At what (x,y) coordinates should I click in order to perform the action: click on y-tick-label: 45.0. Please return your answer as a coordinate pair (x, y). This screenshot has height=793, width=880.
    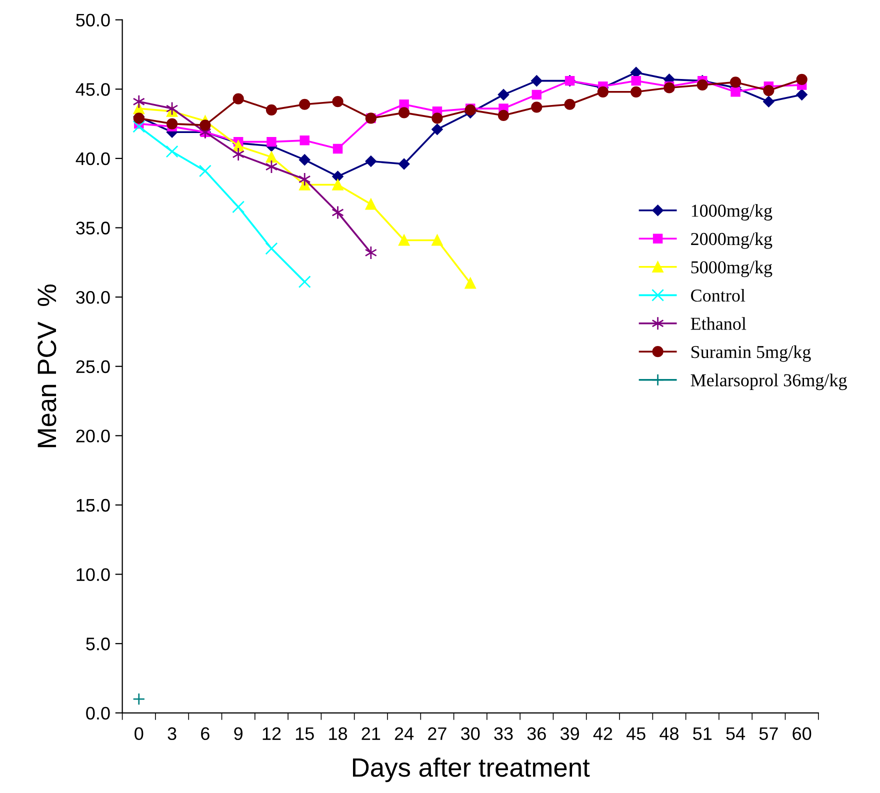
    Looking at the image, I should click on (93, 89).